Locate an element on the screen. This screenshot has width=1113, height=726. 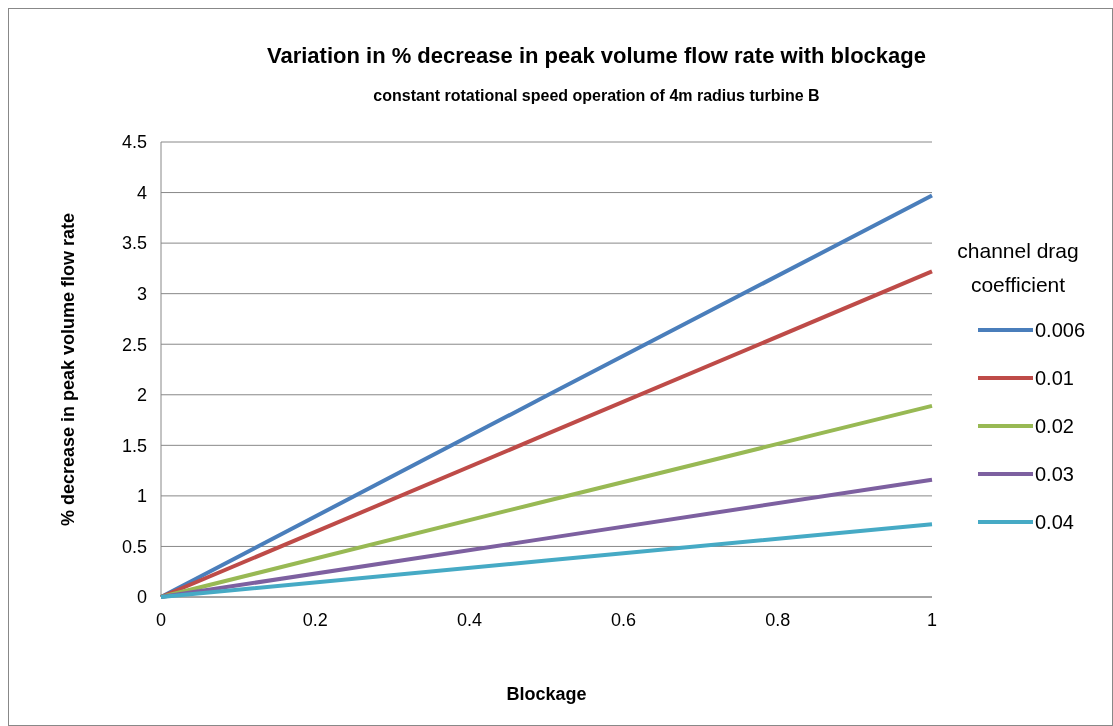
x-tick-label: 0.2 is located at coordinates (315, 620).